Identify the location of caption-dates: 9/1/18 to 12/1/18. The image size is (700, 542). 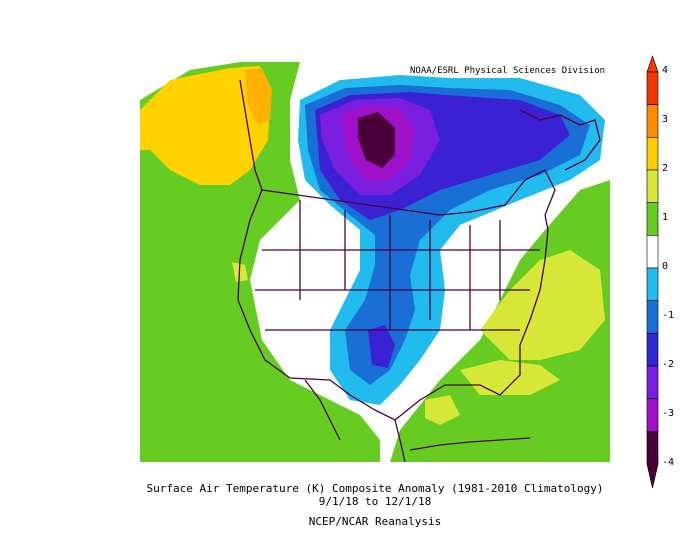
(375, 501).